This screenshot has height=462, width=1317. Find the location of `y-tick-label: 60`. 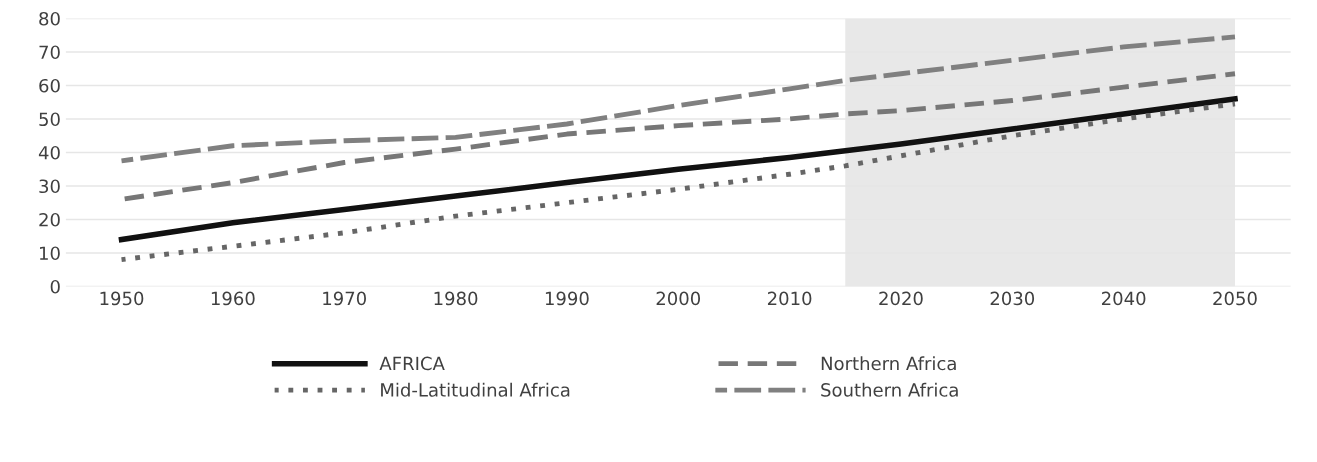

y-tick-label: 60 is located at coordinates (49, 85).